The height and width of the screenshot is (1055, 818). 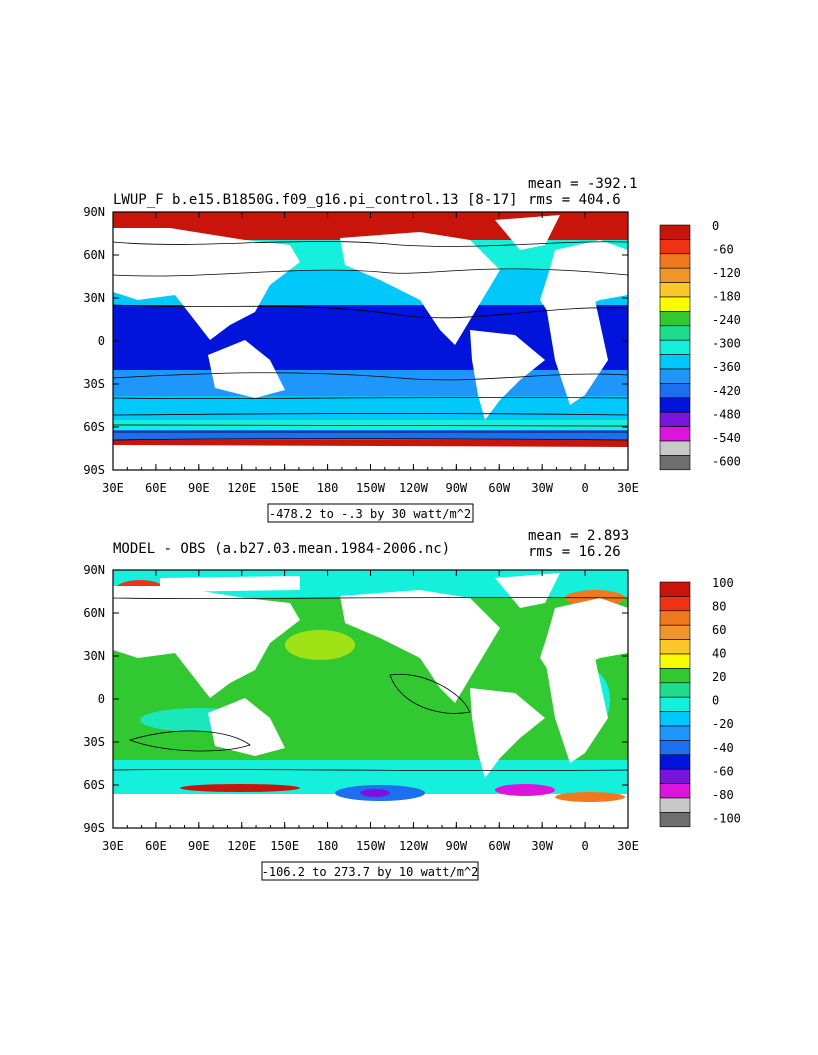 What do you see at coordinates (723, 795) in the screenshot?
I see `legend-label: -80` at bounding box center [723, 795].